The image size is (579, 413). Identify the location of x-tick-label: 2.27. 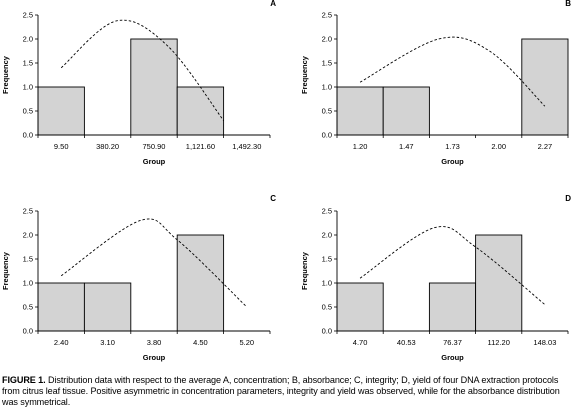
(545, 146).